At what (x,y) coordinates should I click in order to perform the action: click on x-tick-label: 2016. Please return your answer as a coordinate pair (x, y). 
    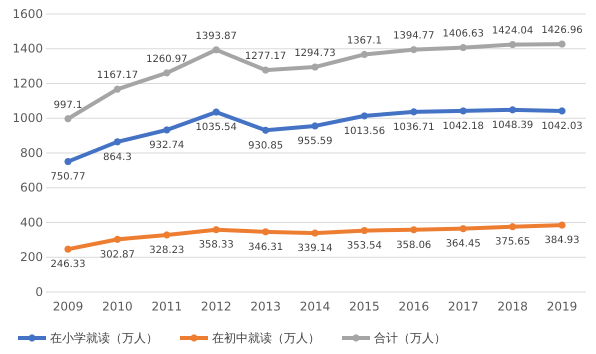
    Looking at the image, I should click on (414, 307).